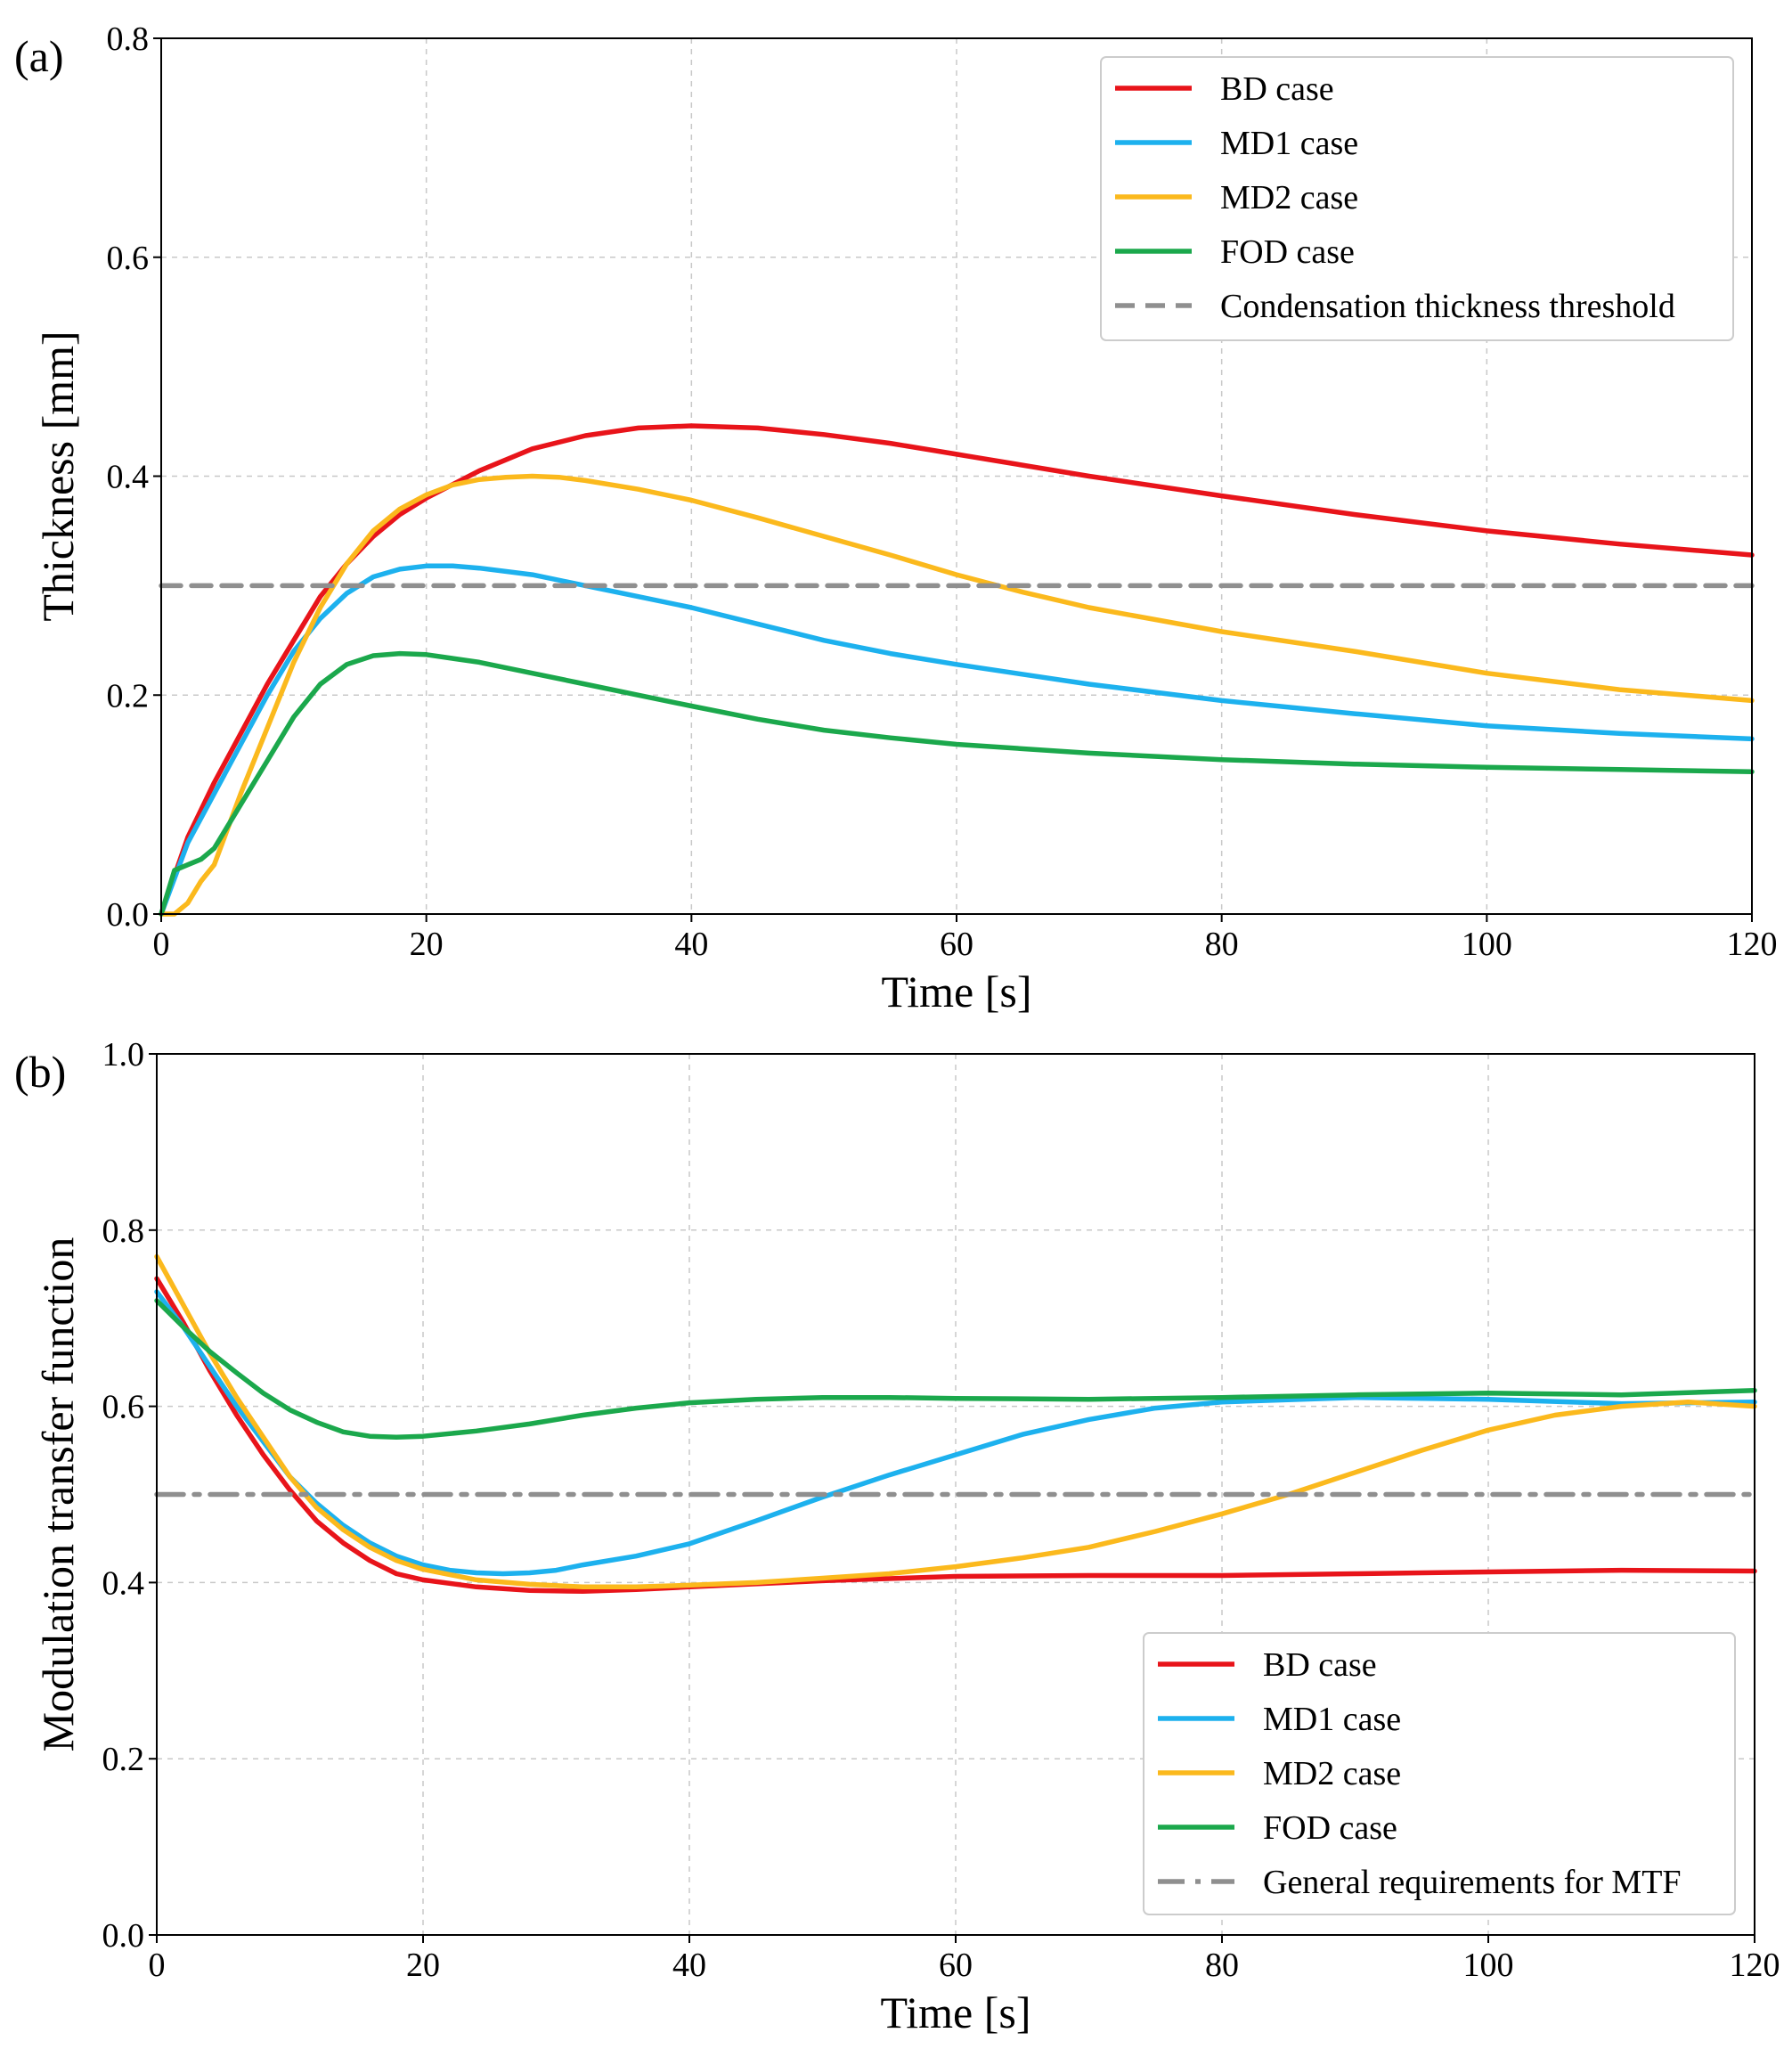  I want to click on y-tick-label-b-1: 0.2, so click(124, 1759).